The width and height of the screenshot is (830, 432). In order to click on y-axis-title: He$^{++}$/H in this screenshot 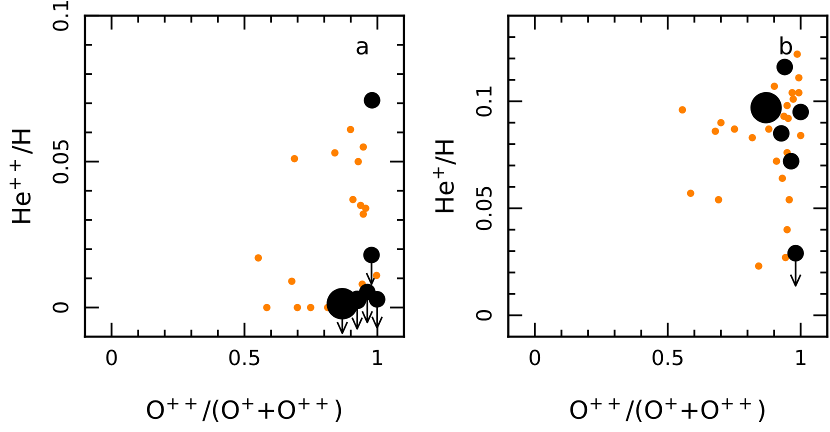, I will do `click(21, 176)`.